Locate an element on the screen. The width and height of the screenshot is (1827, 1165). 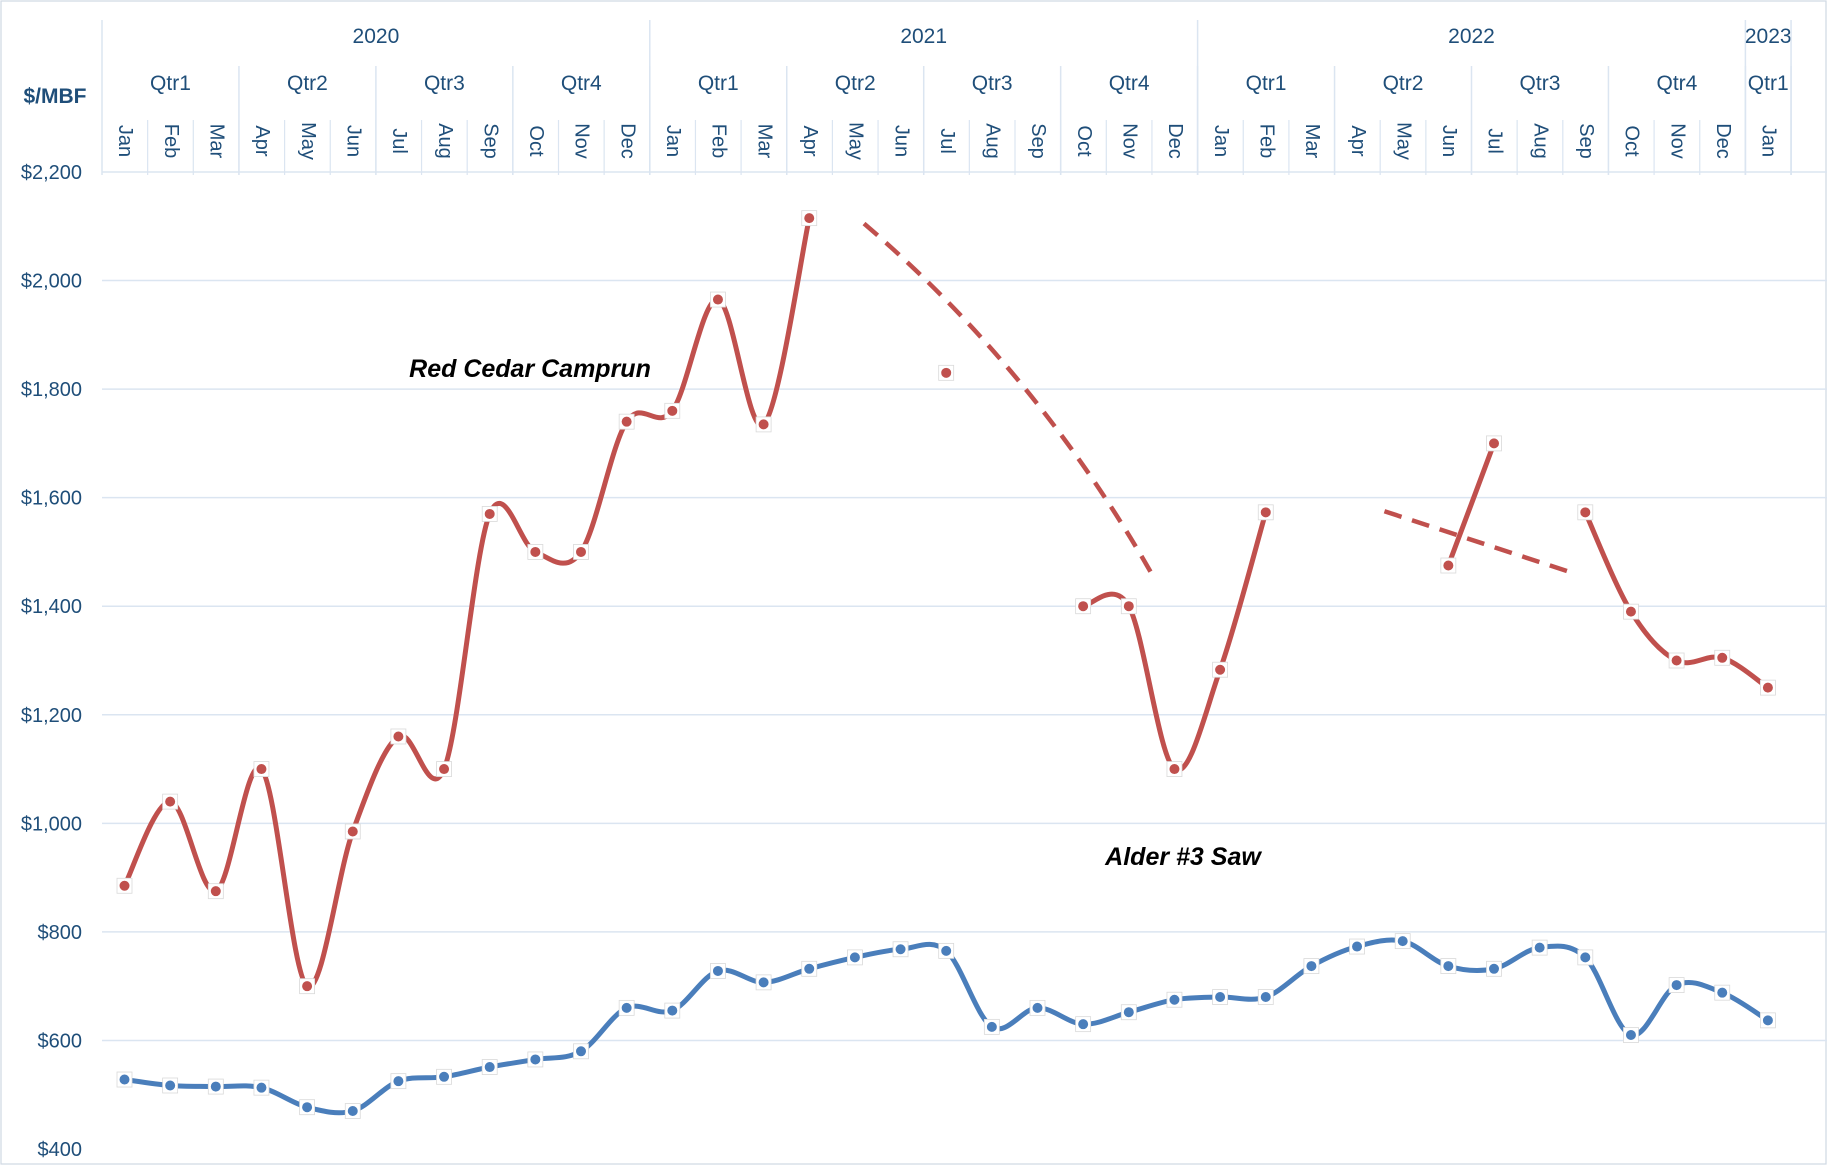
y-tick-label: $600 is located at coordinates (60, 1041).